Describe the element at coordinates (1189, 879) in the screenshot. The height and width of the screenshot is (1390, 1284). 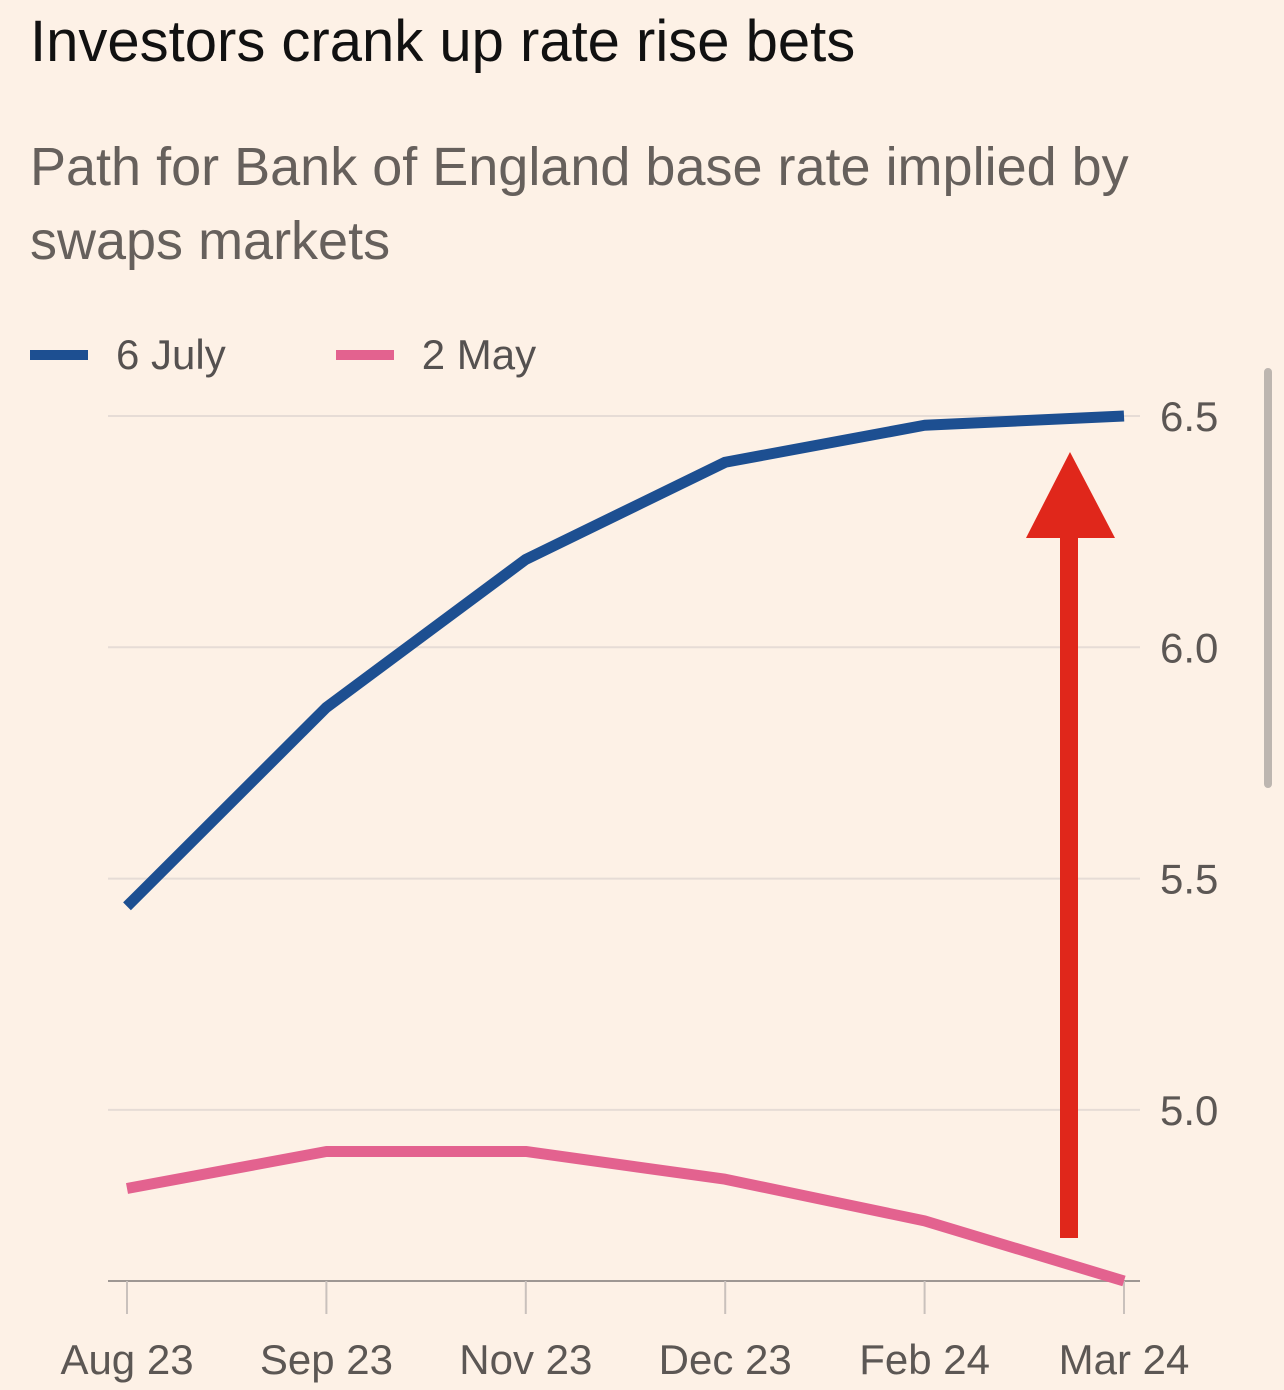
I see `y-tick-label: 5.5` at that location.